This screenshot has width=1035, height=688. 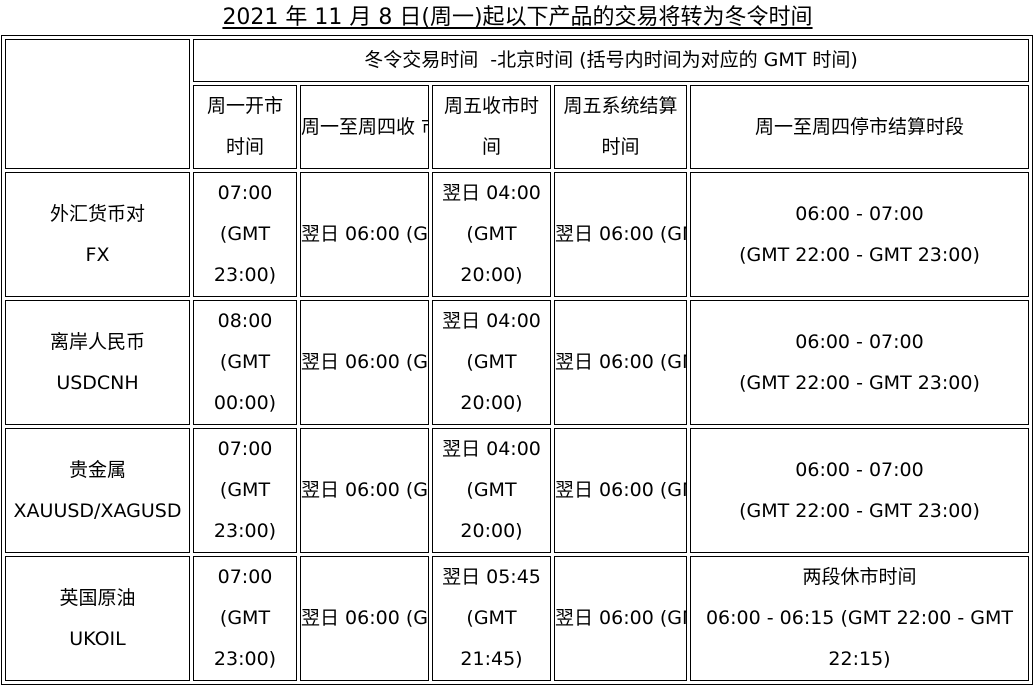 I want to click on column-header: 周一至周四停市结算时段, so click(x=859, y=127).